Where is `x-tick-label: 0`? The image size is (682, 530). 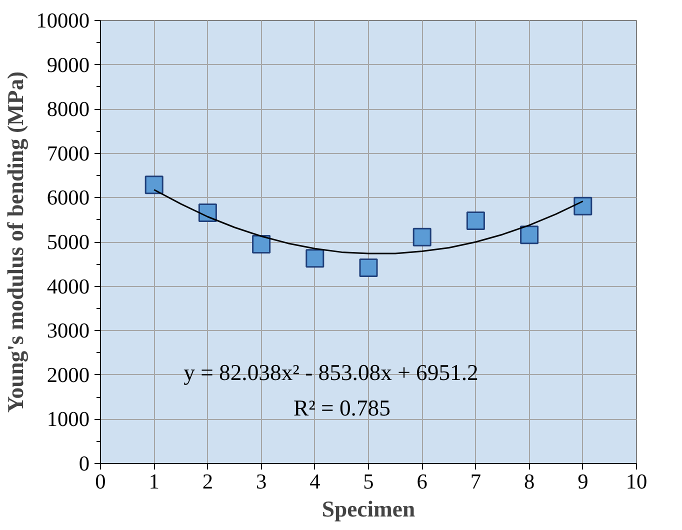 x-tick-label: 0 is located at coordinates (100, 482).